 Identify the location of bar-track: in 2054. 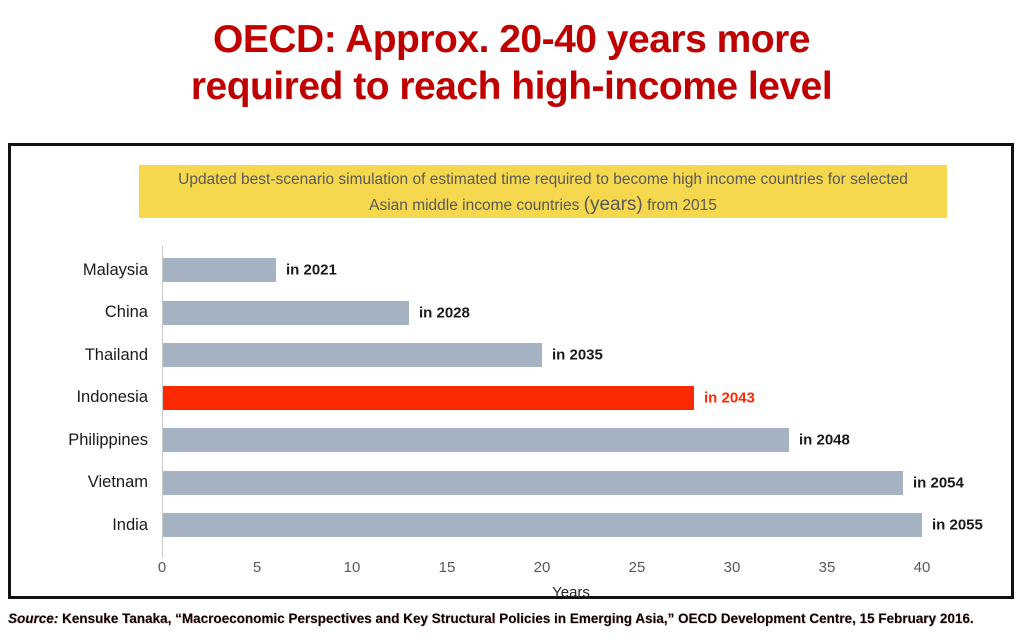
(586, 482).